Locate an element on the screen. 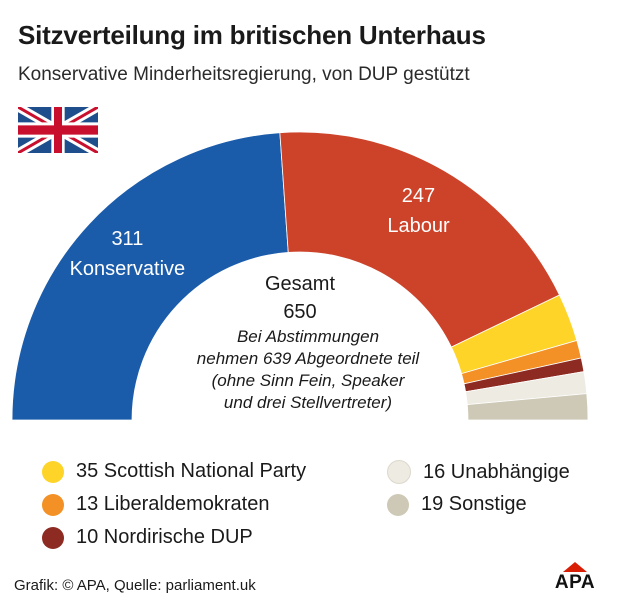 Image resolution: width=620 pixels, height=606 pixels. source-note: Grafik: © APA, Quelle: parliament.uk is located at coordinates (135, 585).